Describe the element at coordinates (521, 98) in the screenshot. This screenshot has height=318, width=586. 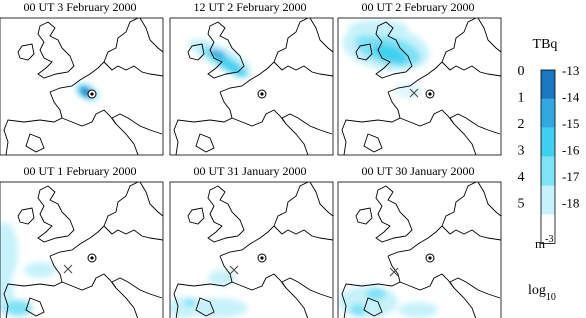
I see `legend-left-label: 1` at that location.